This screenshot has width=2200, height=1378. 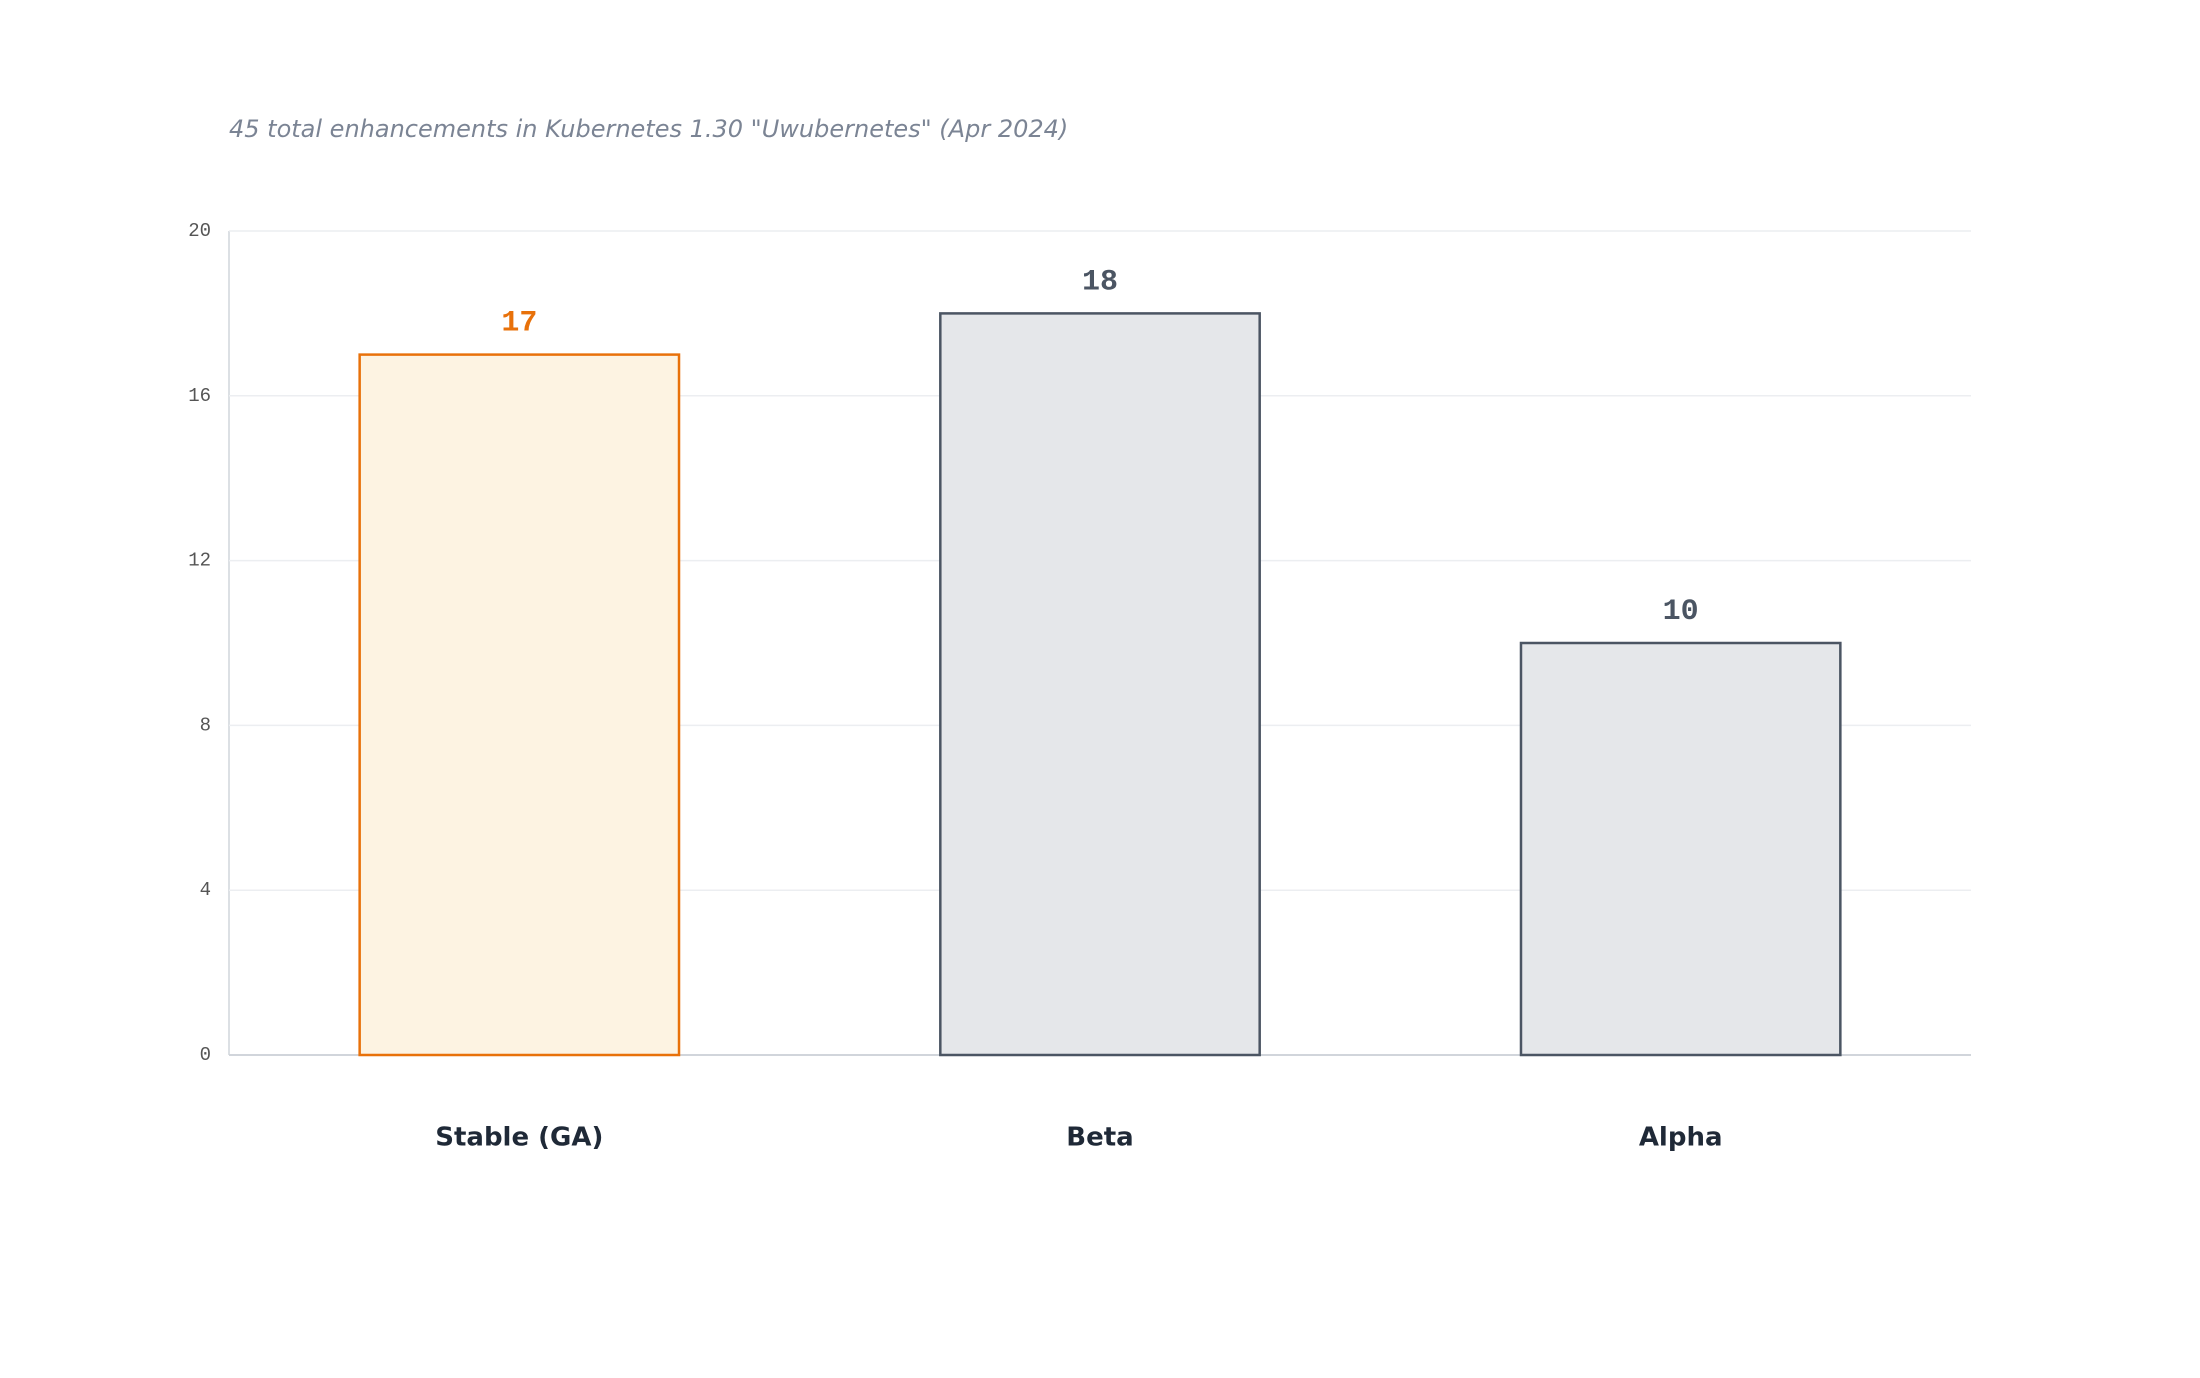 What do you see at coordinates (205, 890) in the screenshot?
I see `y-tick-label: 4` at bounding box center [205, 890].